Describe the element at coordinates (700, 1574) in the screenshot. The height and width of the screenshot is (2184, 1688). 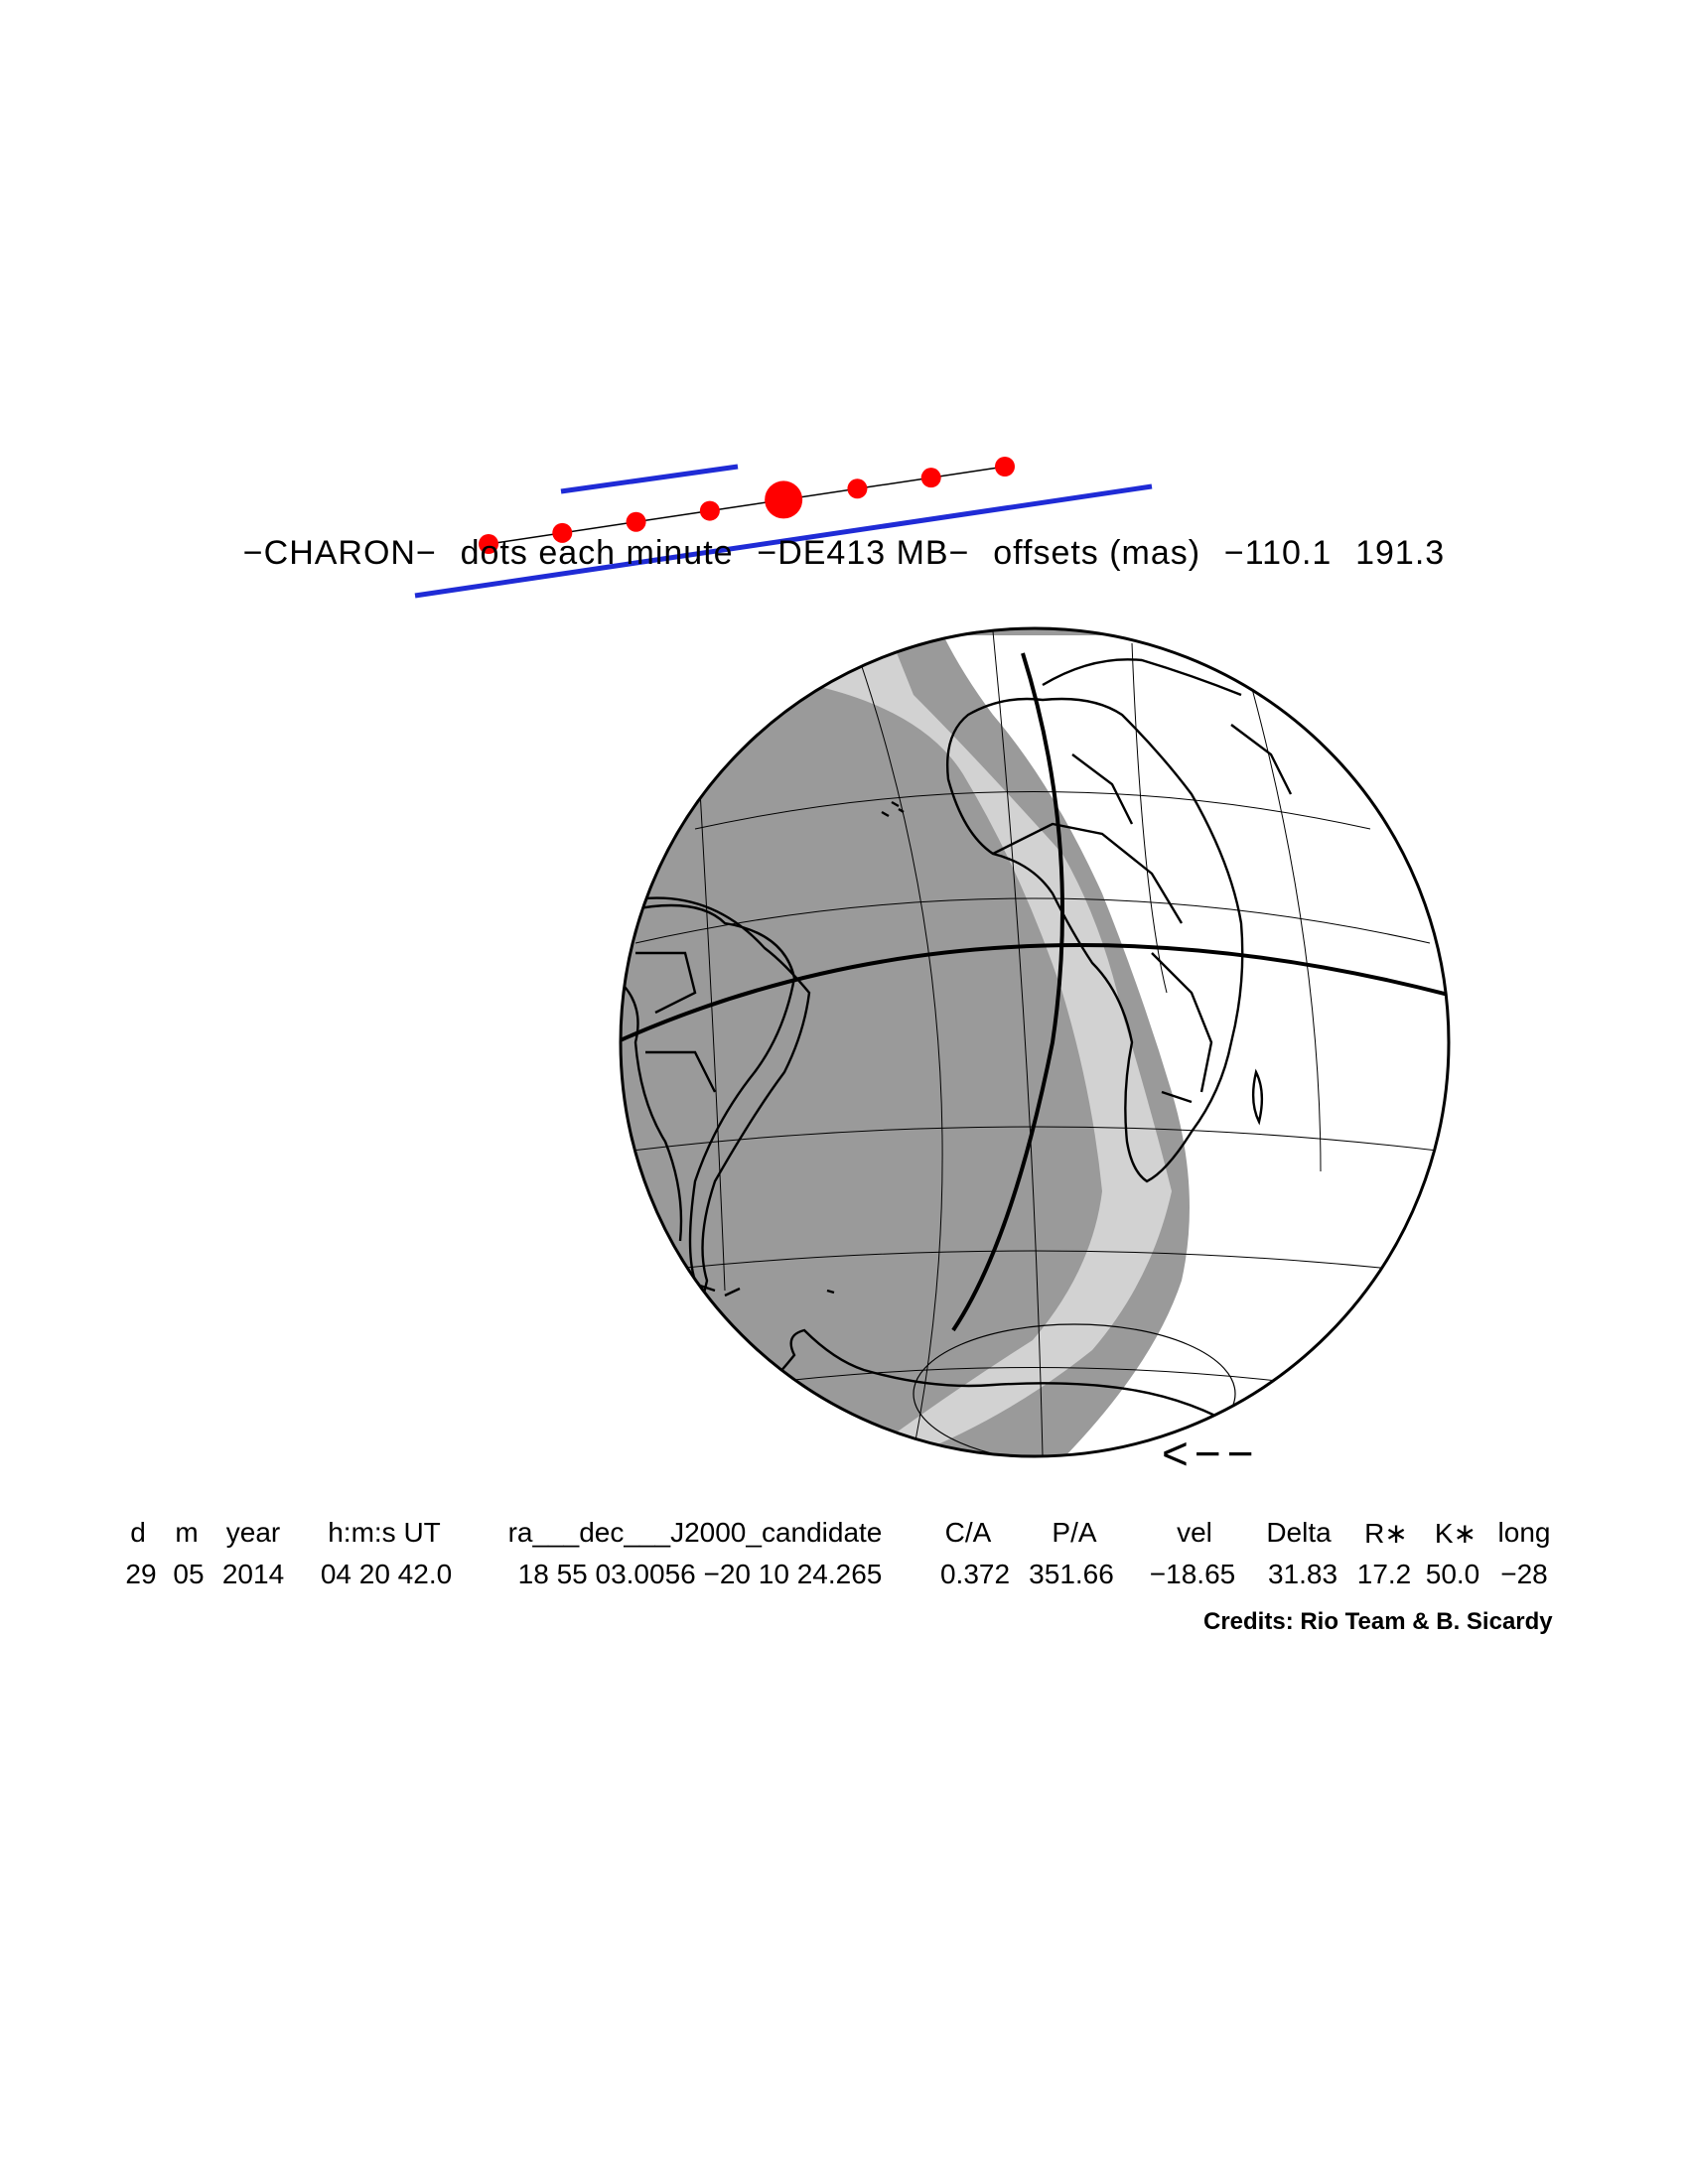
I see `value-coordinates: 18 55 03.0056 −20 10 24.265` at that location.